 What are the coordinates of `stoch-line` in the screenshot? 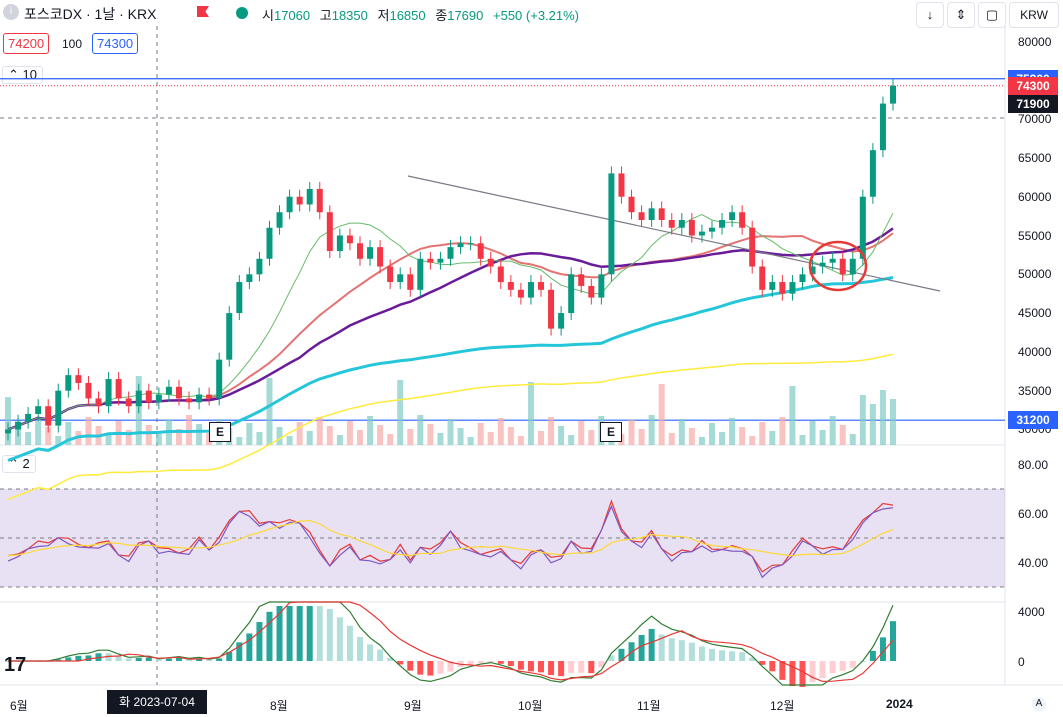 It's located at (450, 541).